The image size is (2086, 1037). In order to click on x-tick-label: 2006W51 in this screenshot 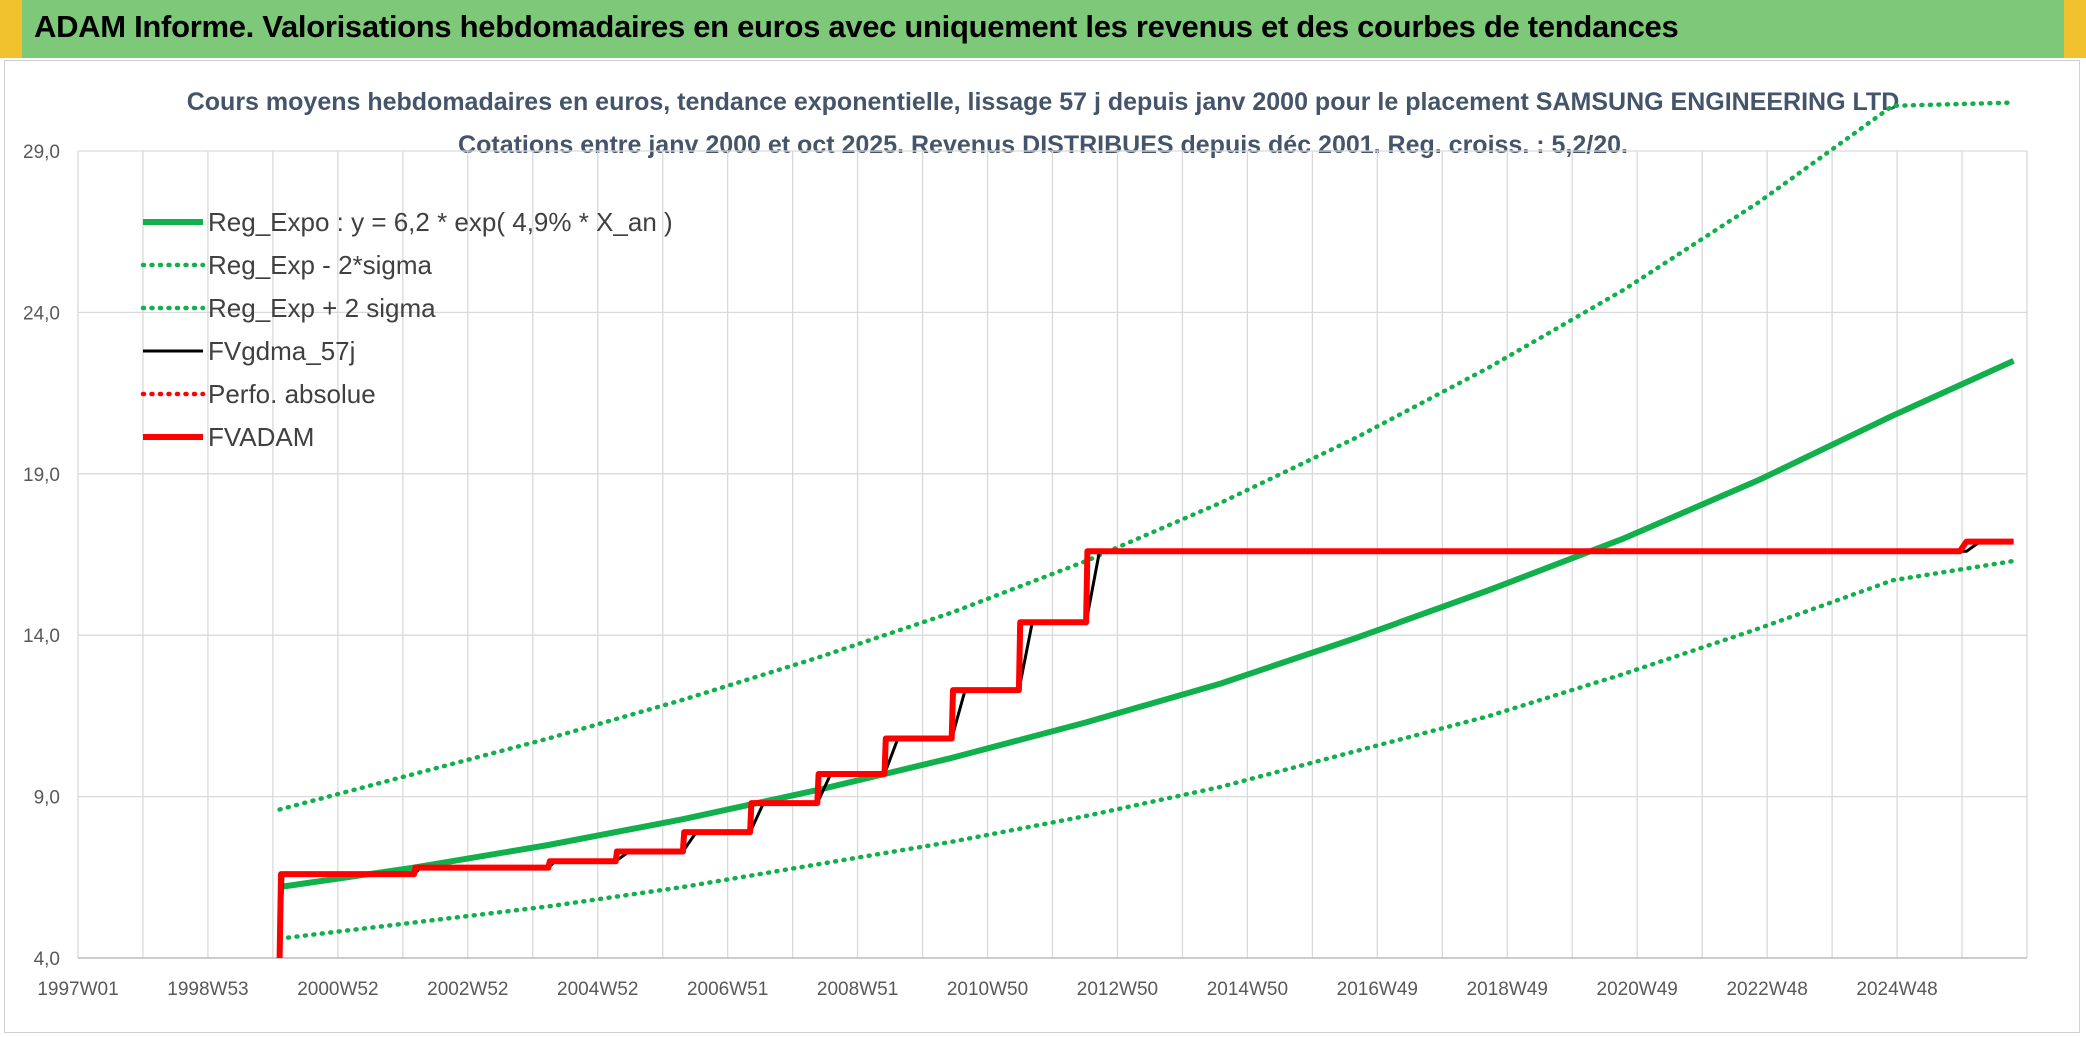, I will do `click(727, 989)`.